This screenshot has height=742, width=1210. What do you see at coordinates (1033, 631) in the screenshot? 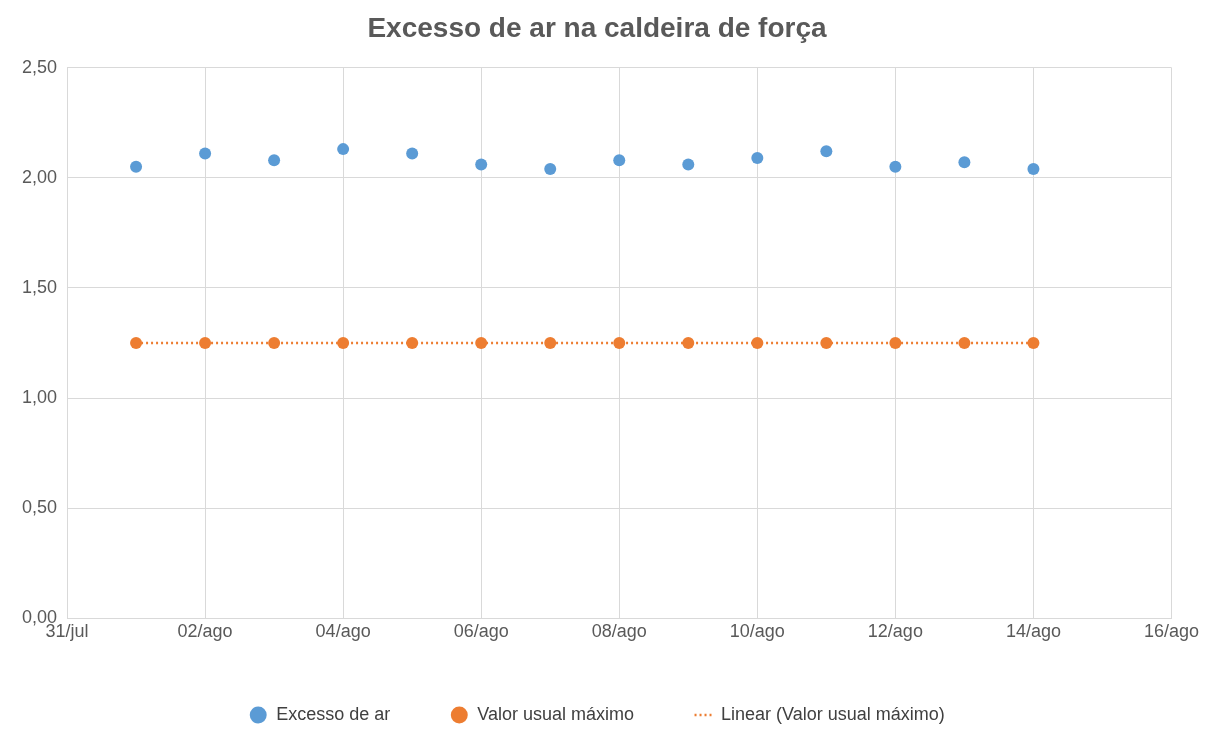
I see `x-tick-label: 14/ago` at bounding box center [1033, 631].